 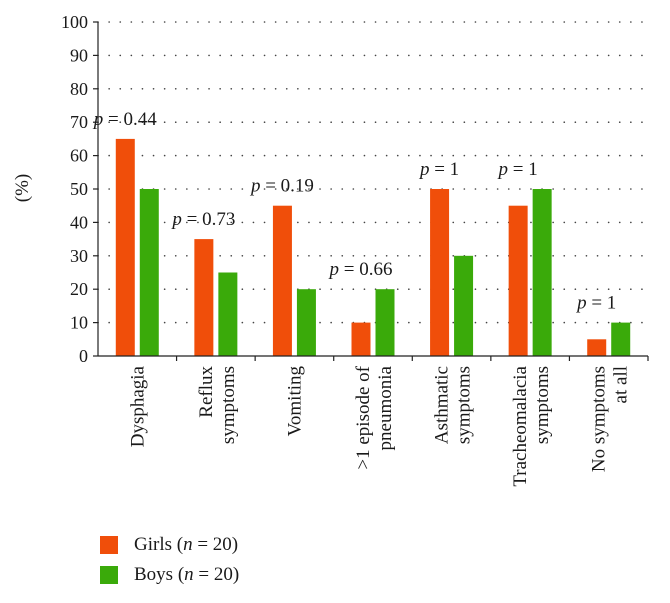 What do you see at coordinates (294, 401) in the screenshot?
I see `x-tick-label: Vomiting` at bounding box center [294, 401].